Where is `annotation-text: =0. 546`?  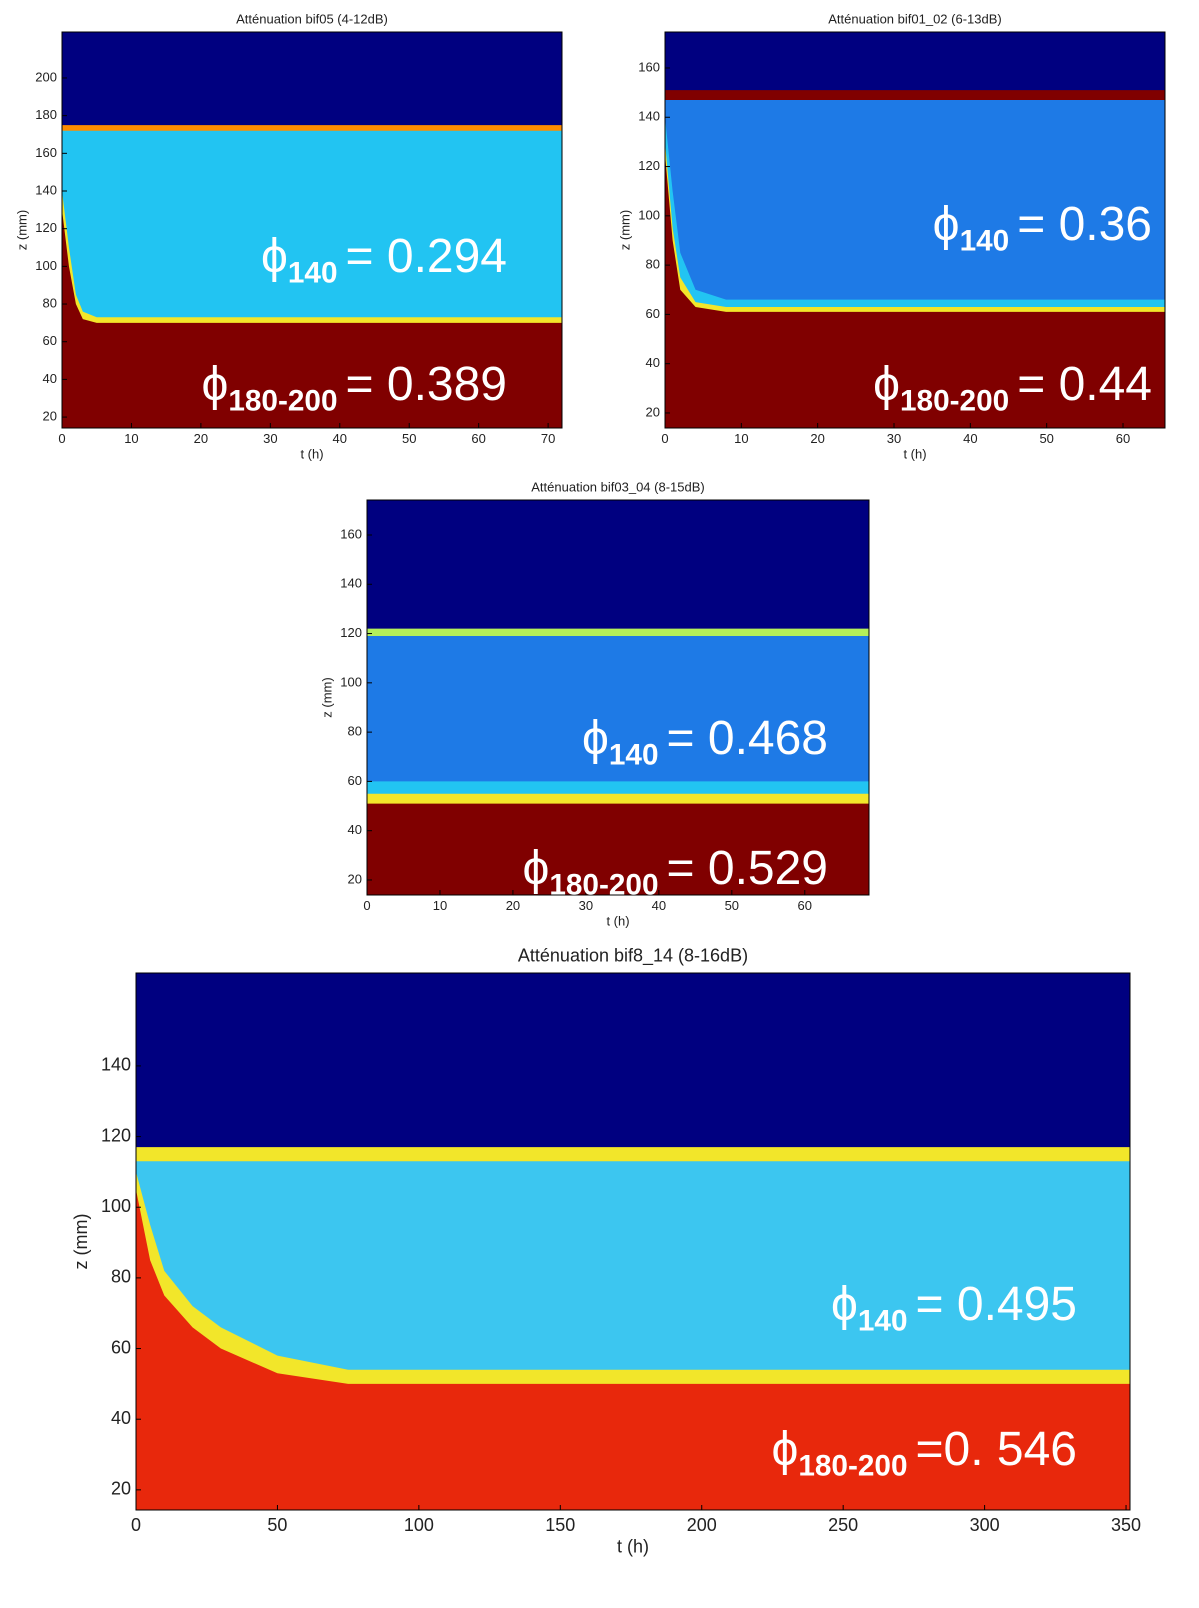
annotation-text: =0. 546 is located at coordinates (996, 1449).